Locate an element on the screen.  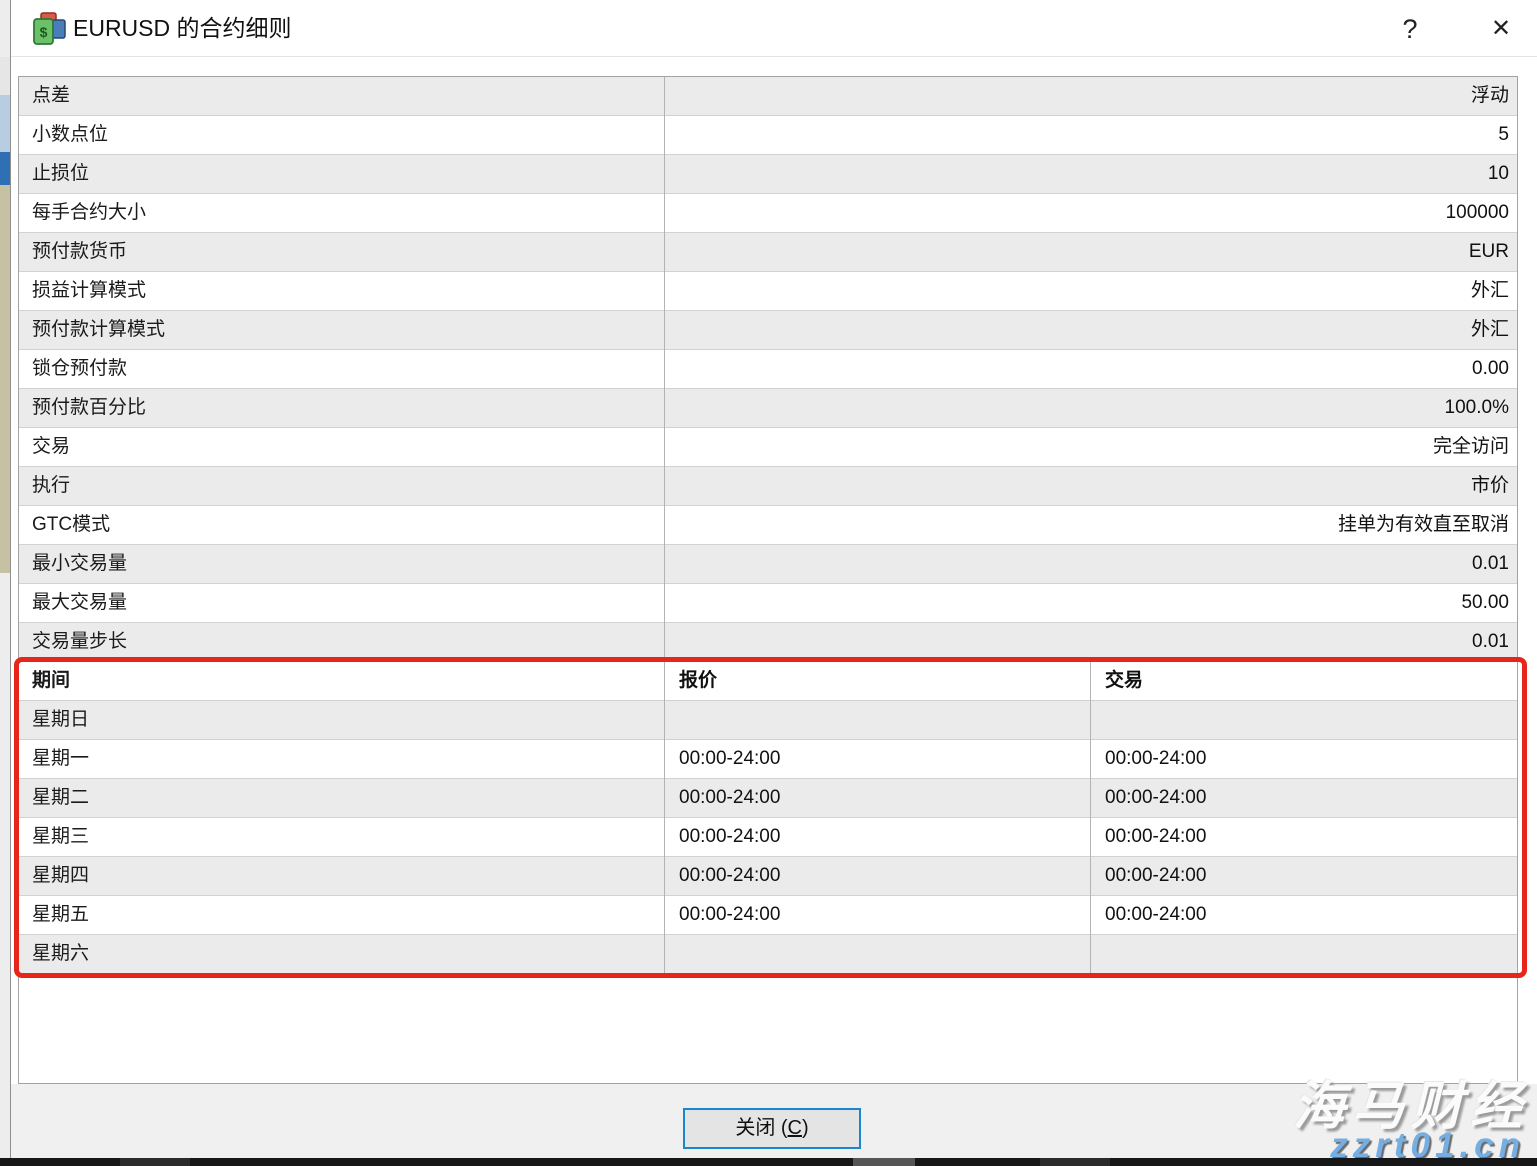
sessions-header-period: 期间 is located at coordinates (51, 680).